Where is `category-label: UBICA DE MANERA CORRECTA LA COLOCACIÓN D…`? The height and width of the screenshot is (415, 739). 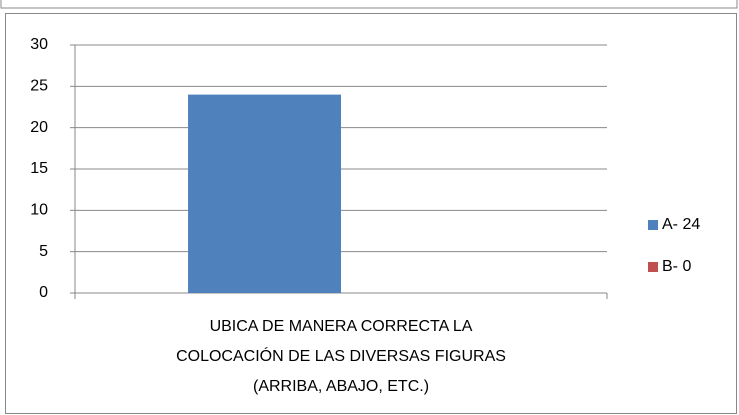
category-label: UBICA DE MANERA CORRECTA LA COLOCACIÓN D… is located at coordinates (341, 356).